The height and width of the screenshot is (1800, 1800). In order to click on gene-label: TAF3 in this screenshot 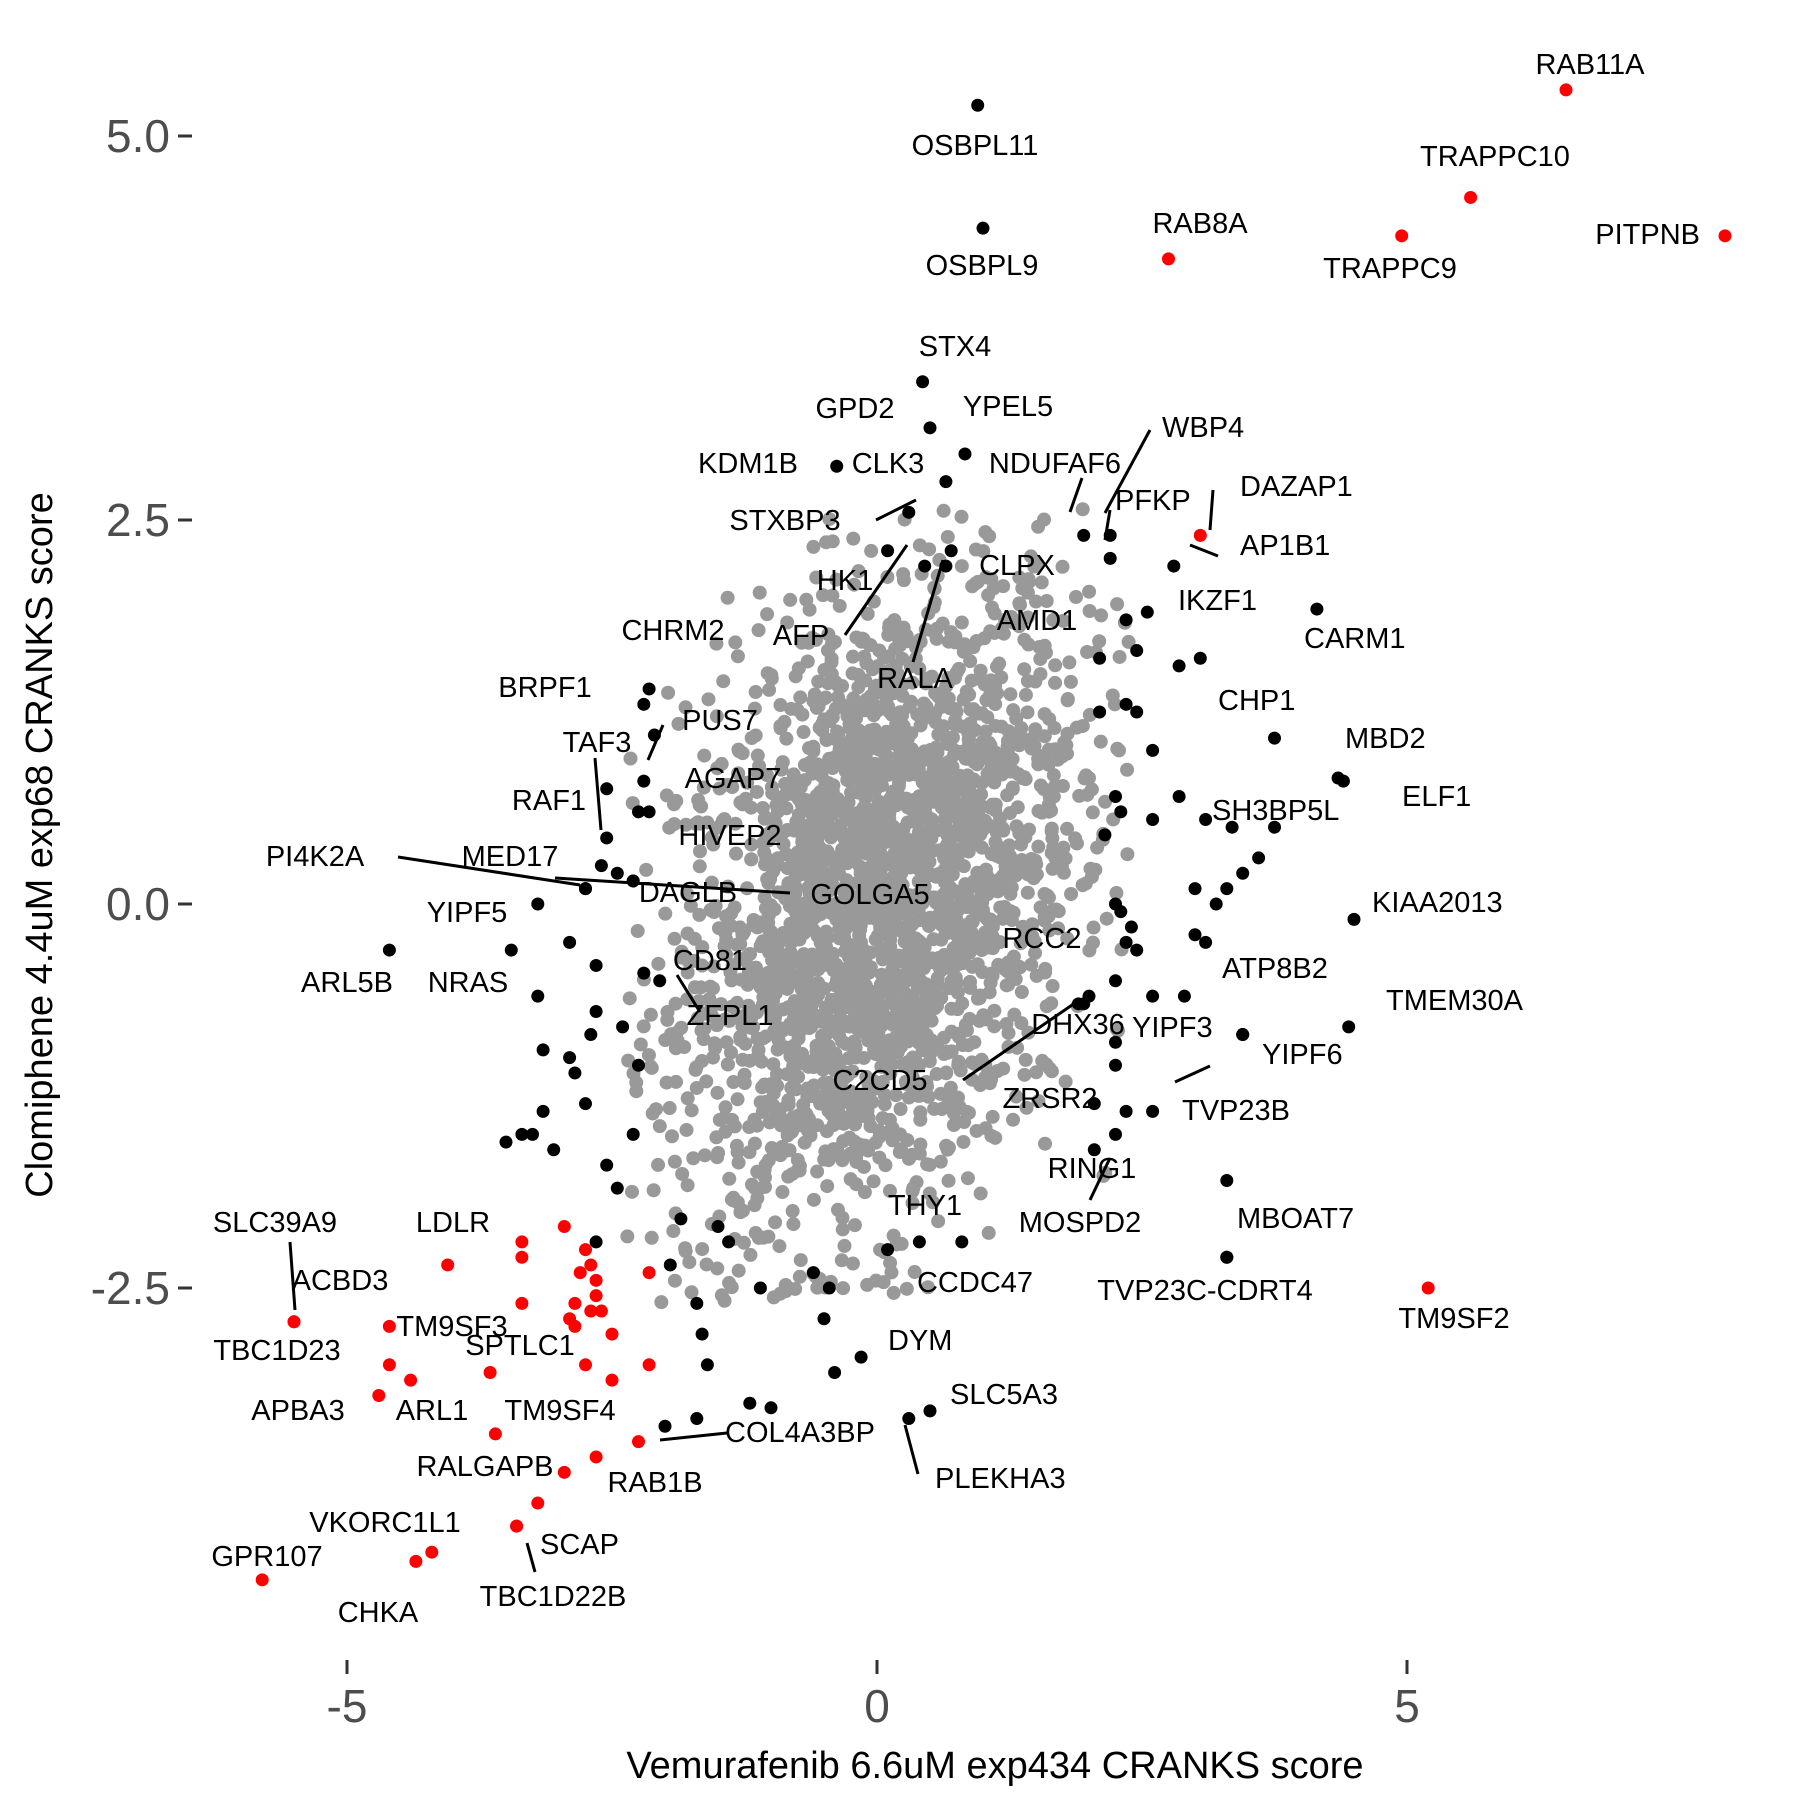, I will do `click(597, 743)`.